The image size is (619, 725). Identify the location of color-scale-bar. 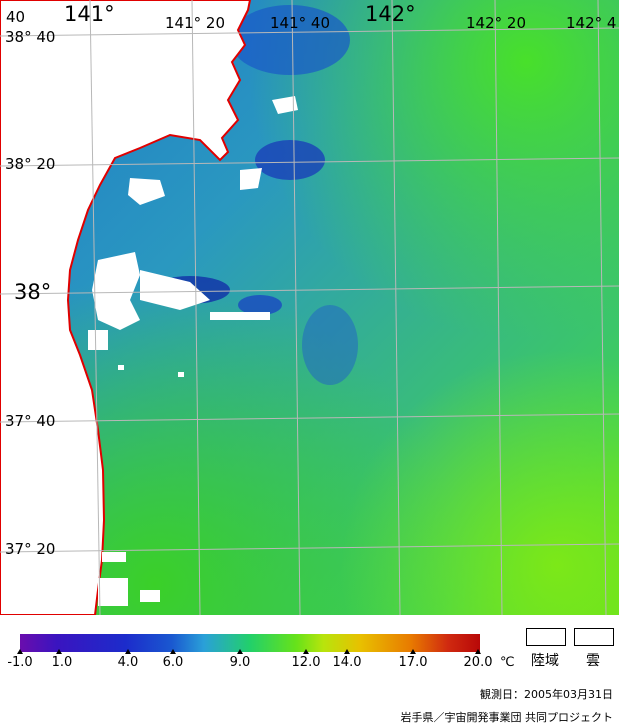
(250, 643).